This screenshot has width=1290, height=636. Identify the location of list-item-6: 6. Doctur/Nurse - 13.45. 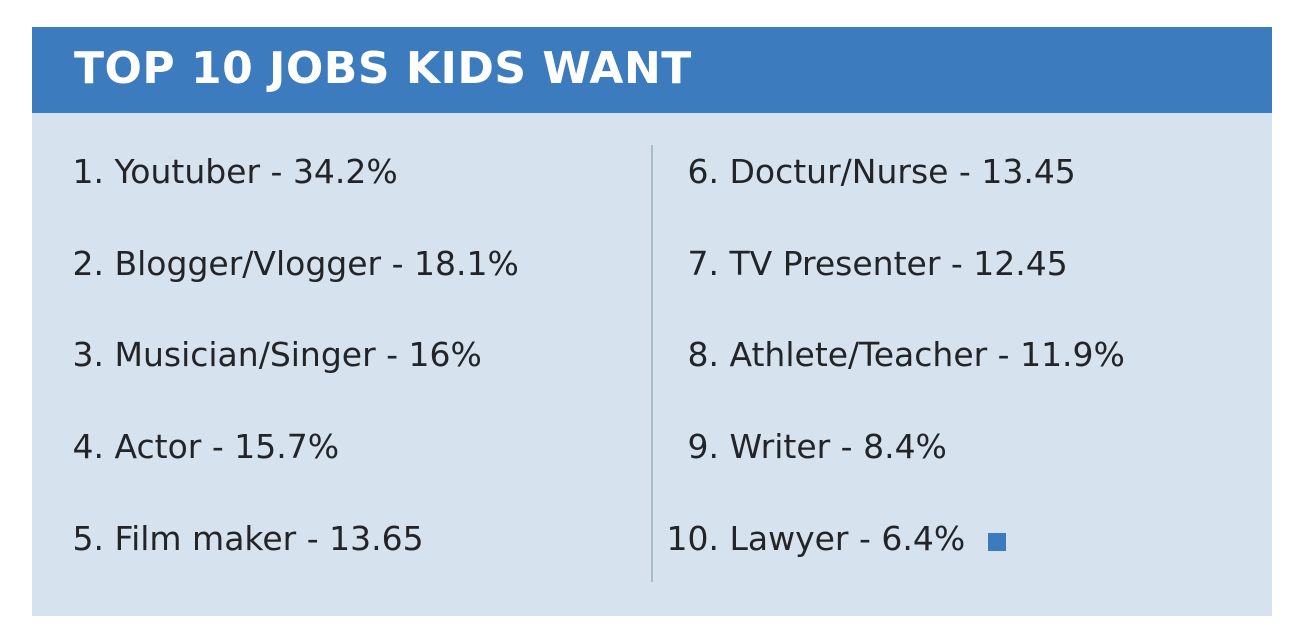
(855, 172).